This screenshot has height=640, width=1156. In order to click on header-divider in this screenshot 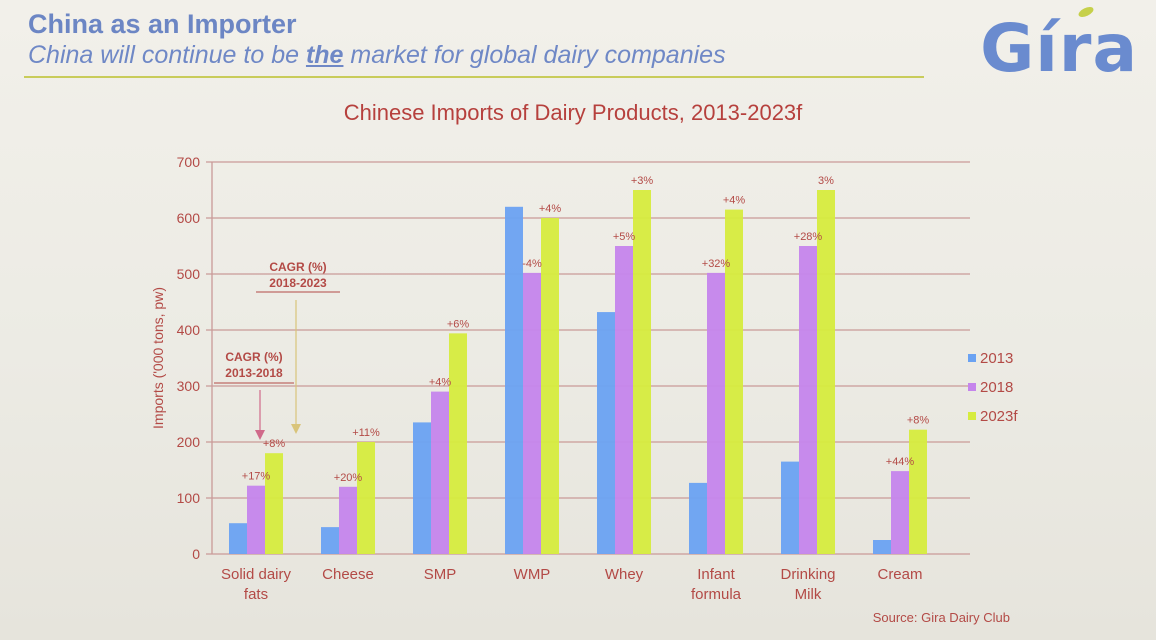, I will do `click(474, 77)`.